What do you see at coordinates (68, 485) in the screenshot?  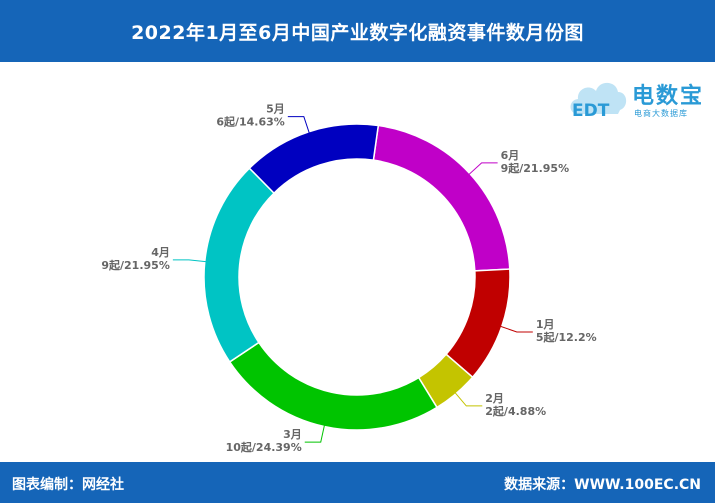 I see `footer-compiler: 图表编制：网经社` at bounding box center [68, 485].